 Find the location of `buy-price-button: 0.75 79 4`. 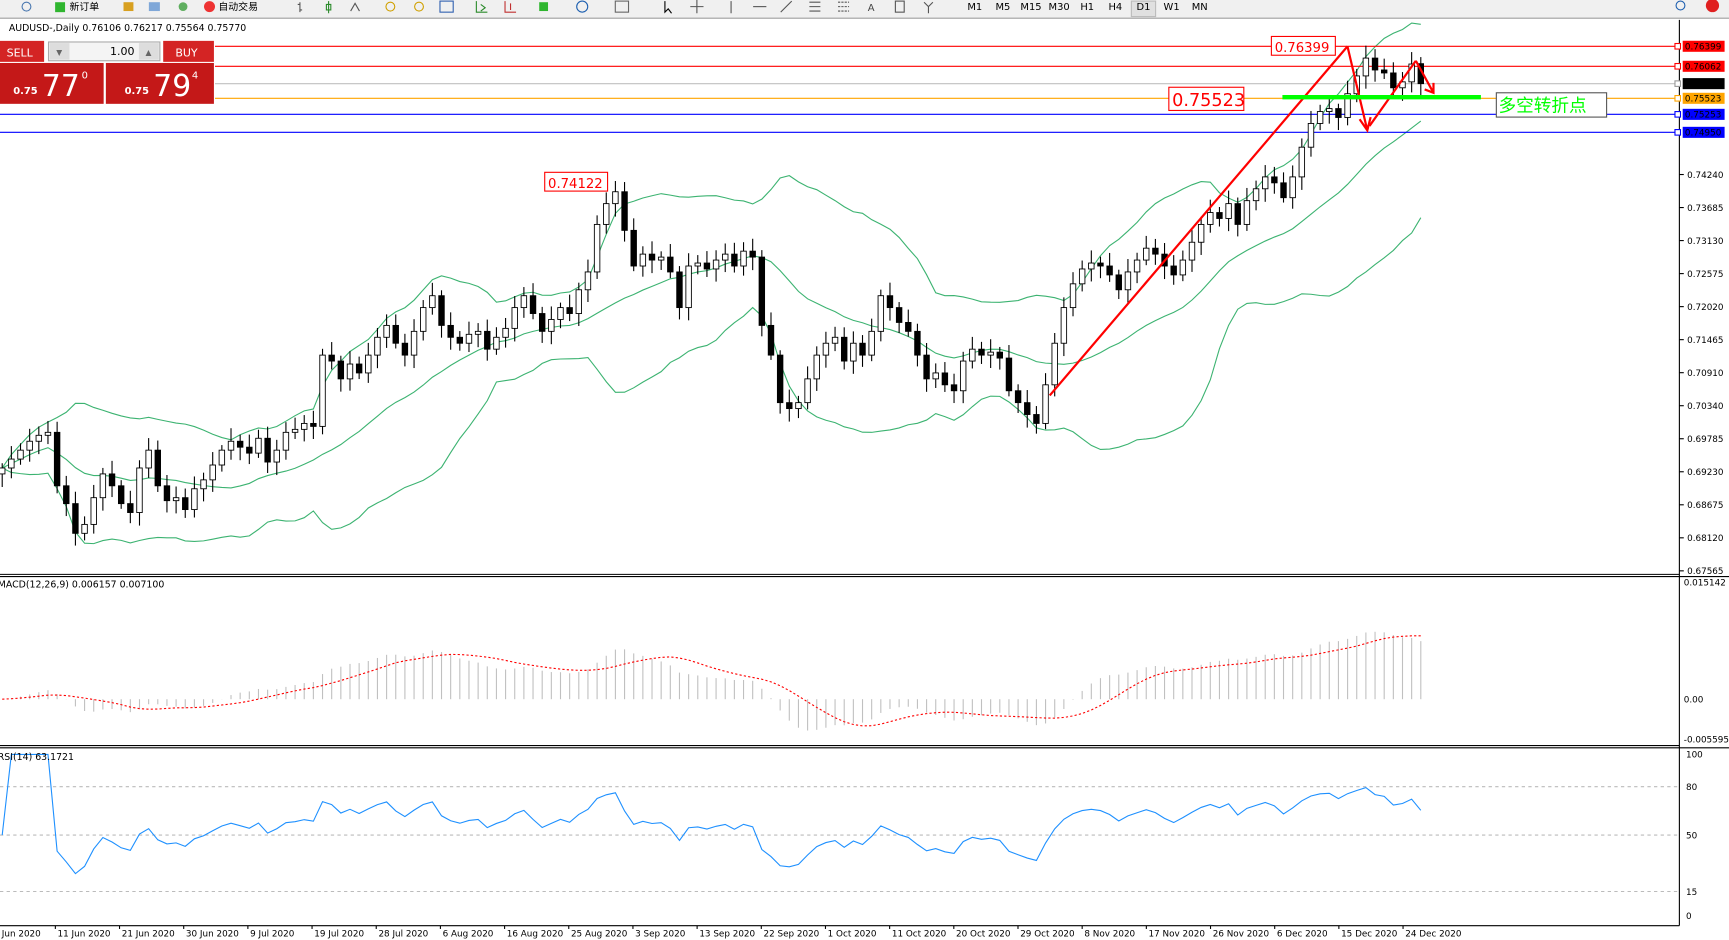

buy-price-button: 0.75 79 4 is located at coordinates (159, 83).